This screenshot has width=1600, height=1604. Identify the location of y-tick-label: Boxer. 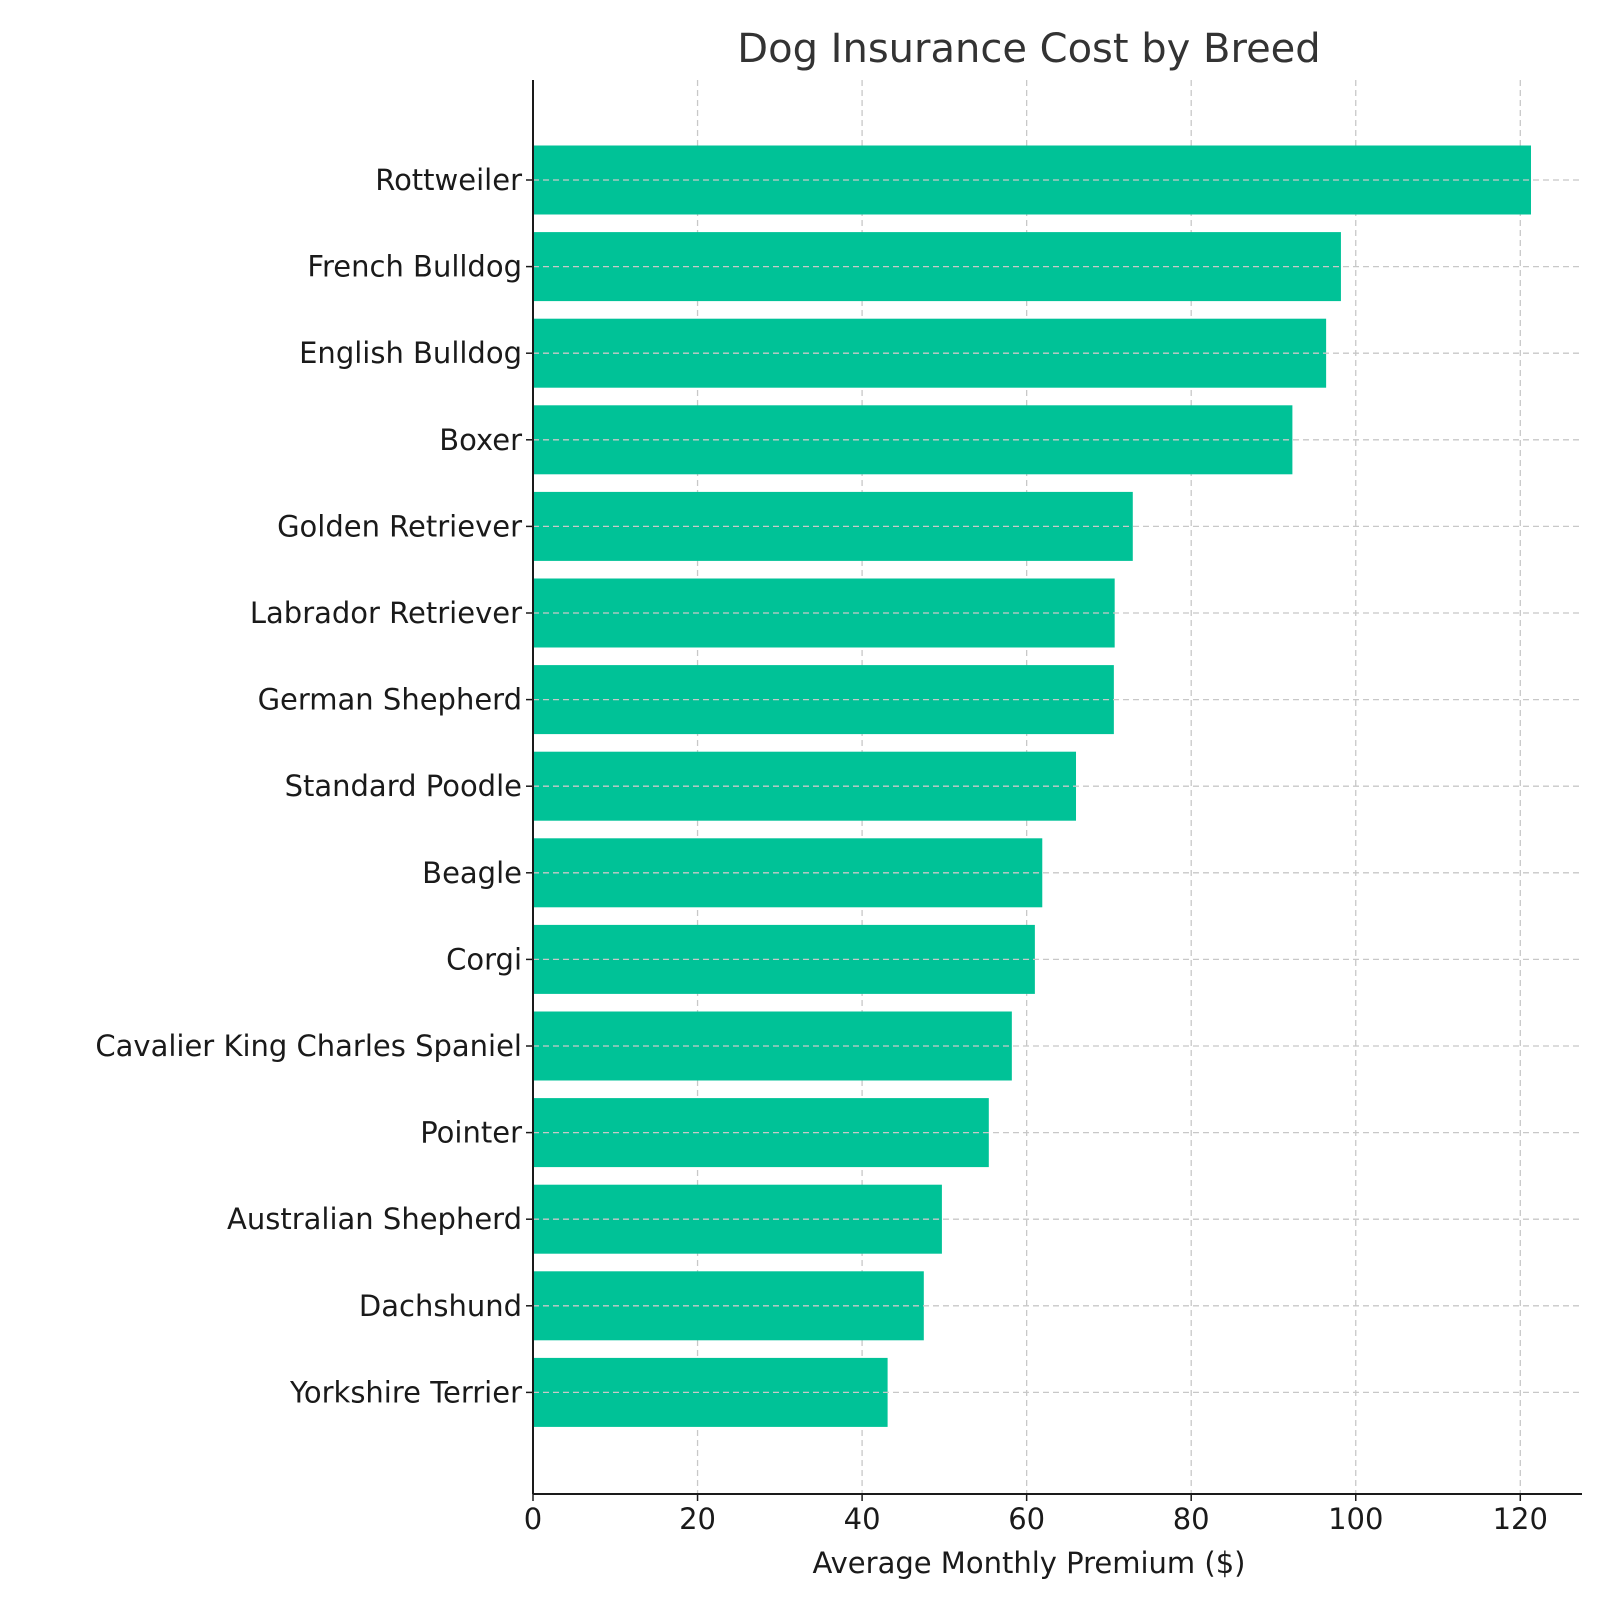
(480, 440).